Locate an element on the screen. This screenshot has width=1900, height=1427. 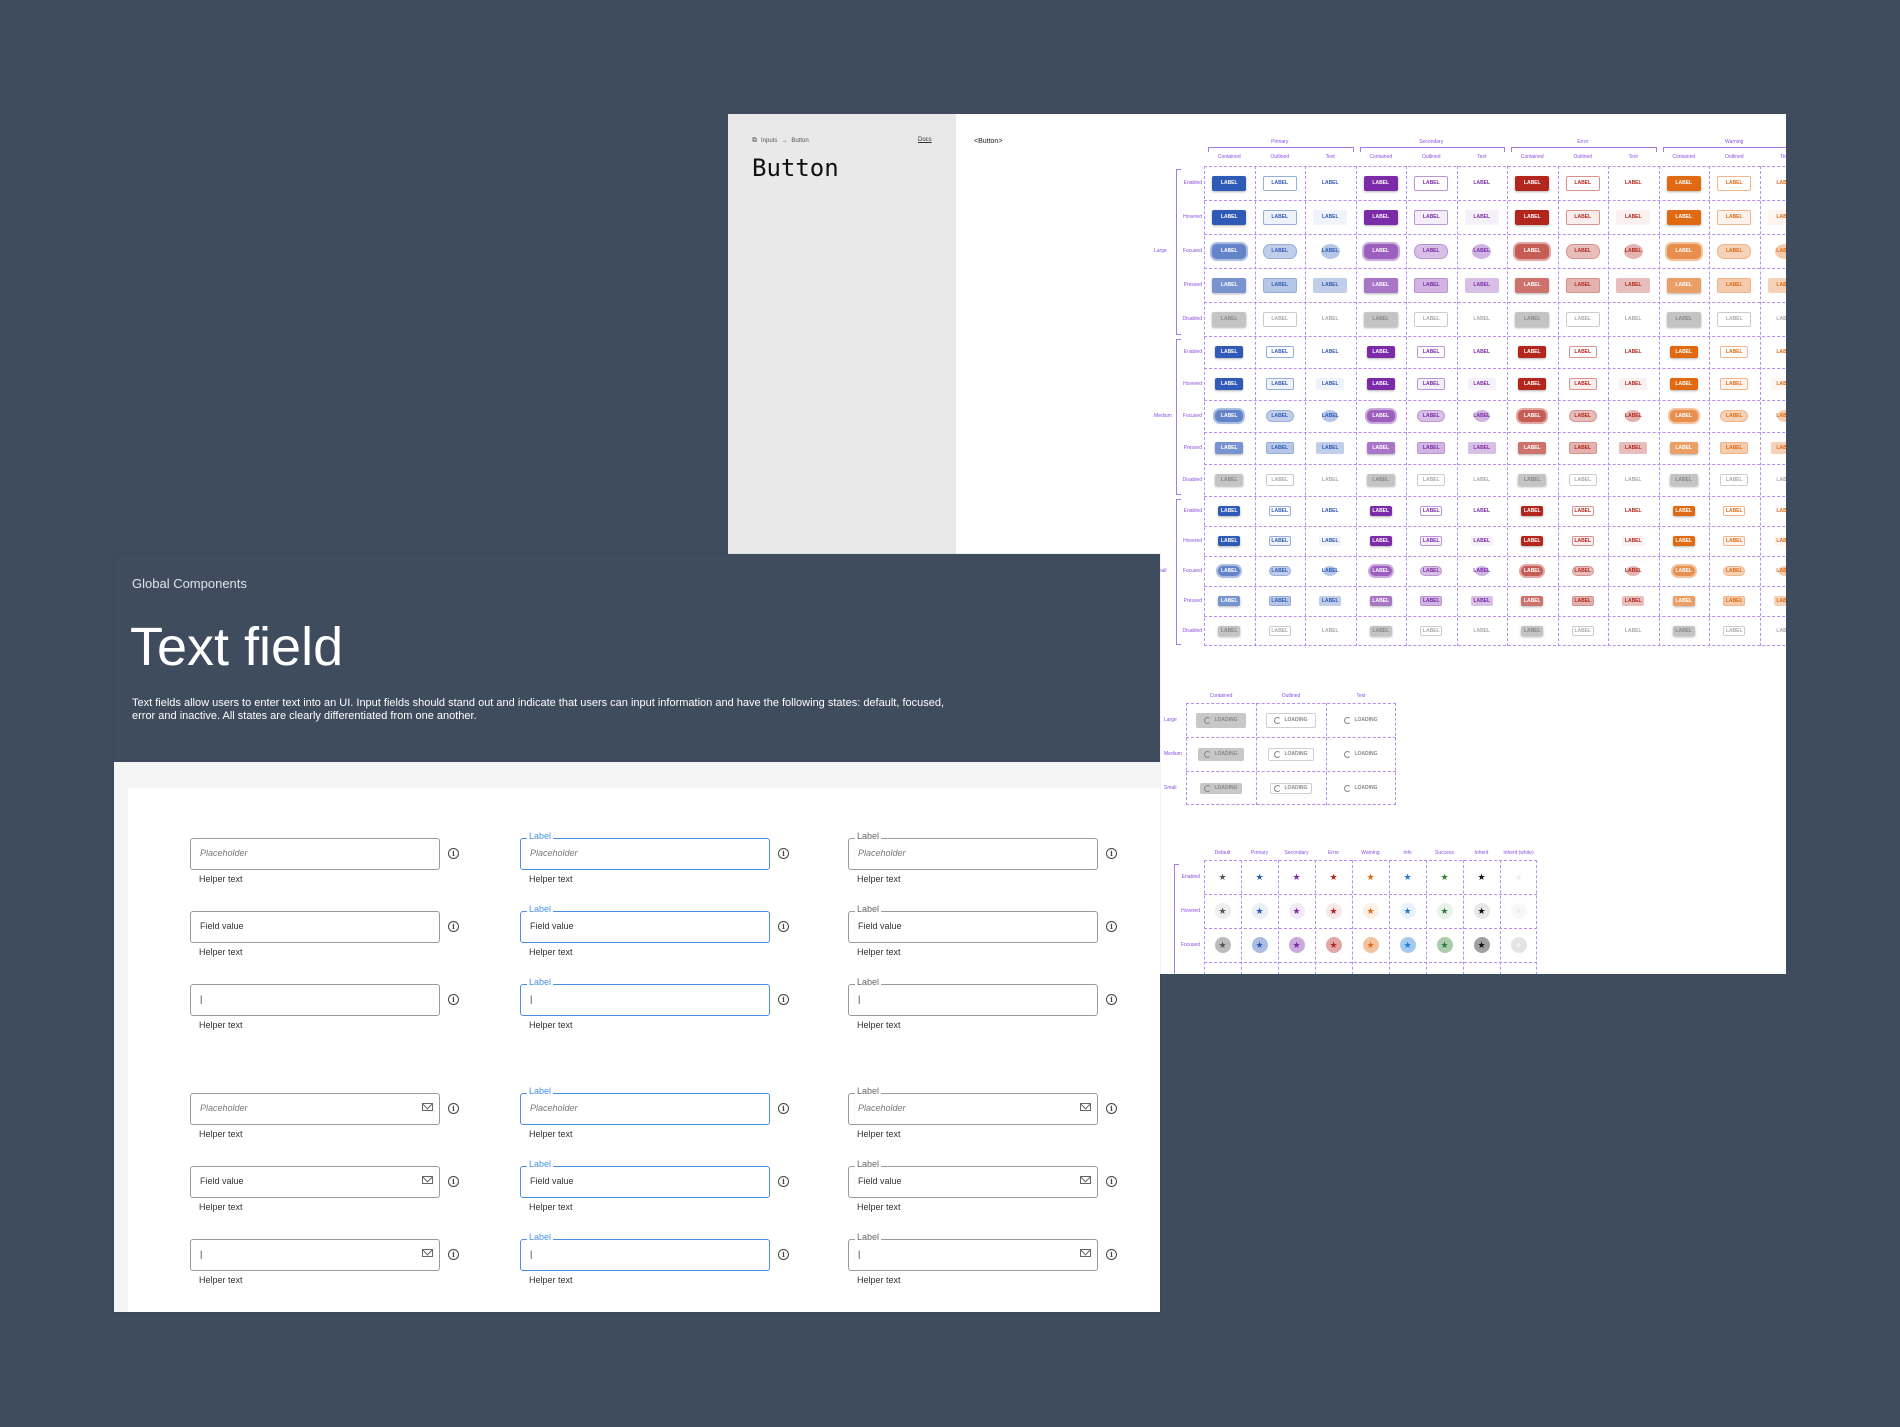
text-field-placeholder-labeled: Label Placeholder is located at coordinates (973, 850).